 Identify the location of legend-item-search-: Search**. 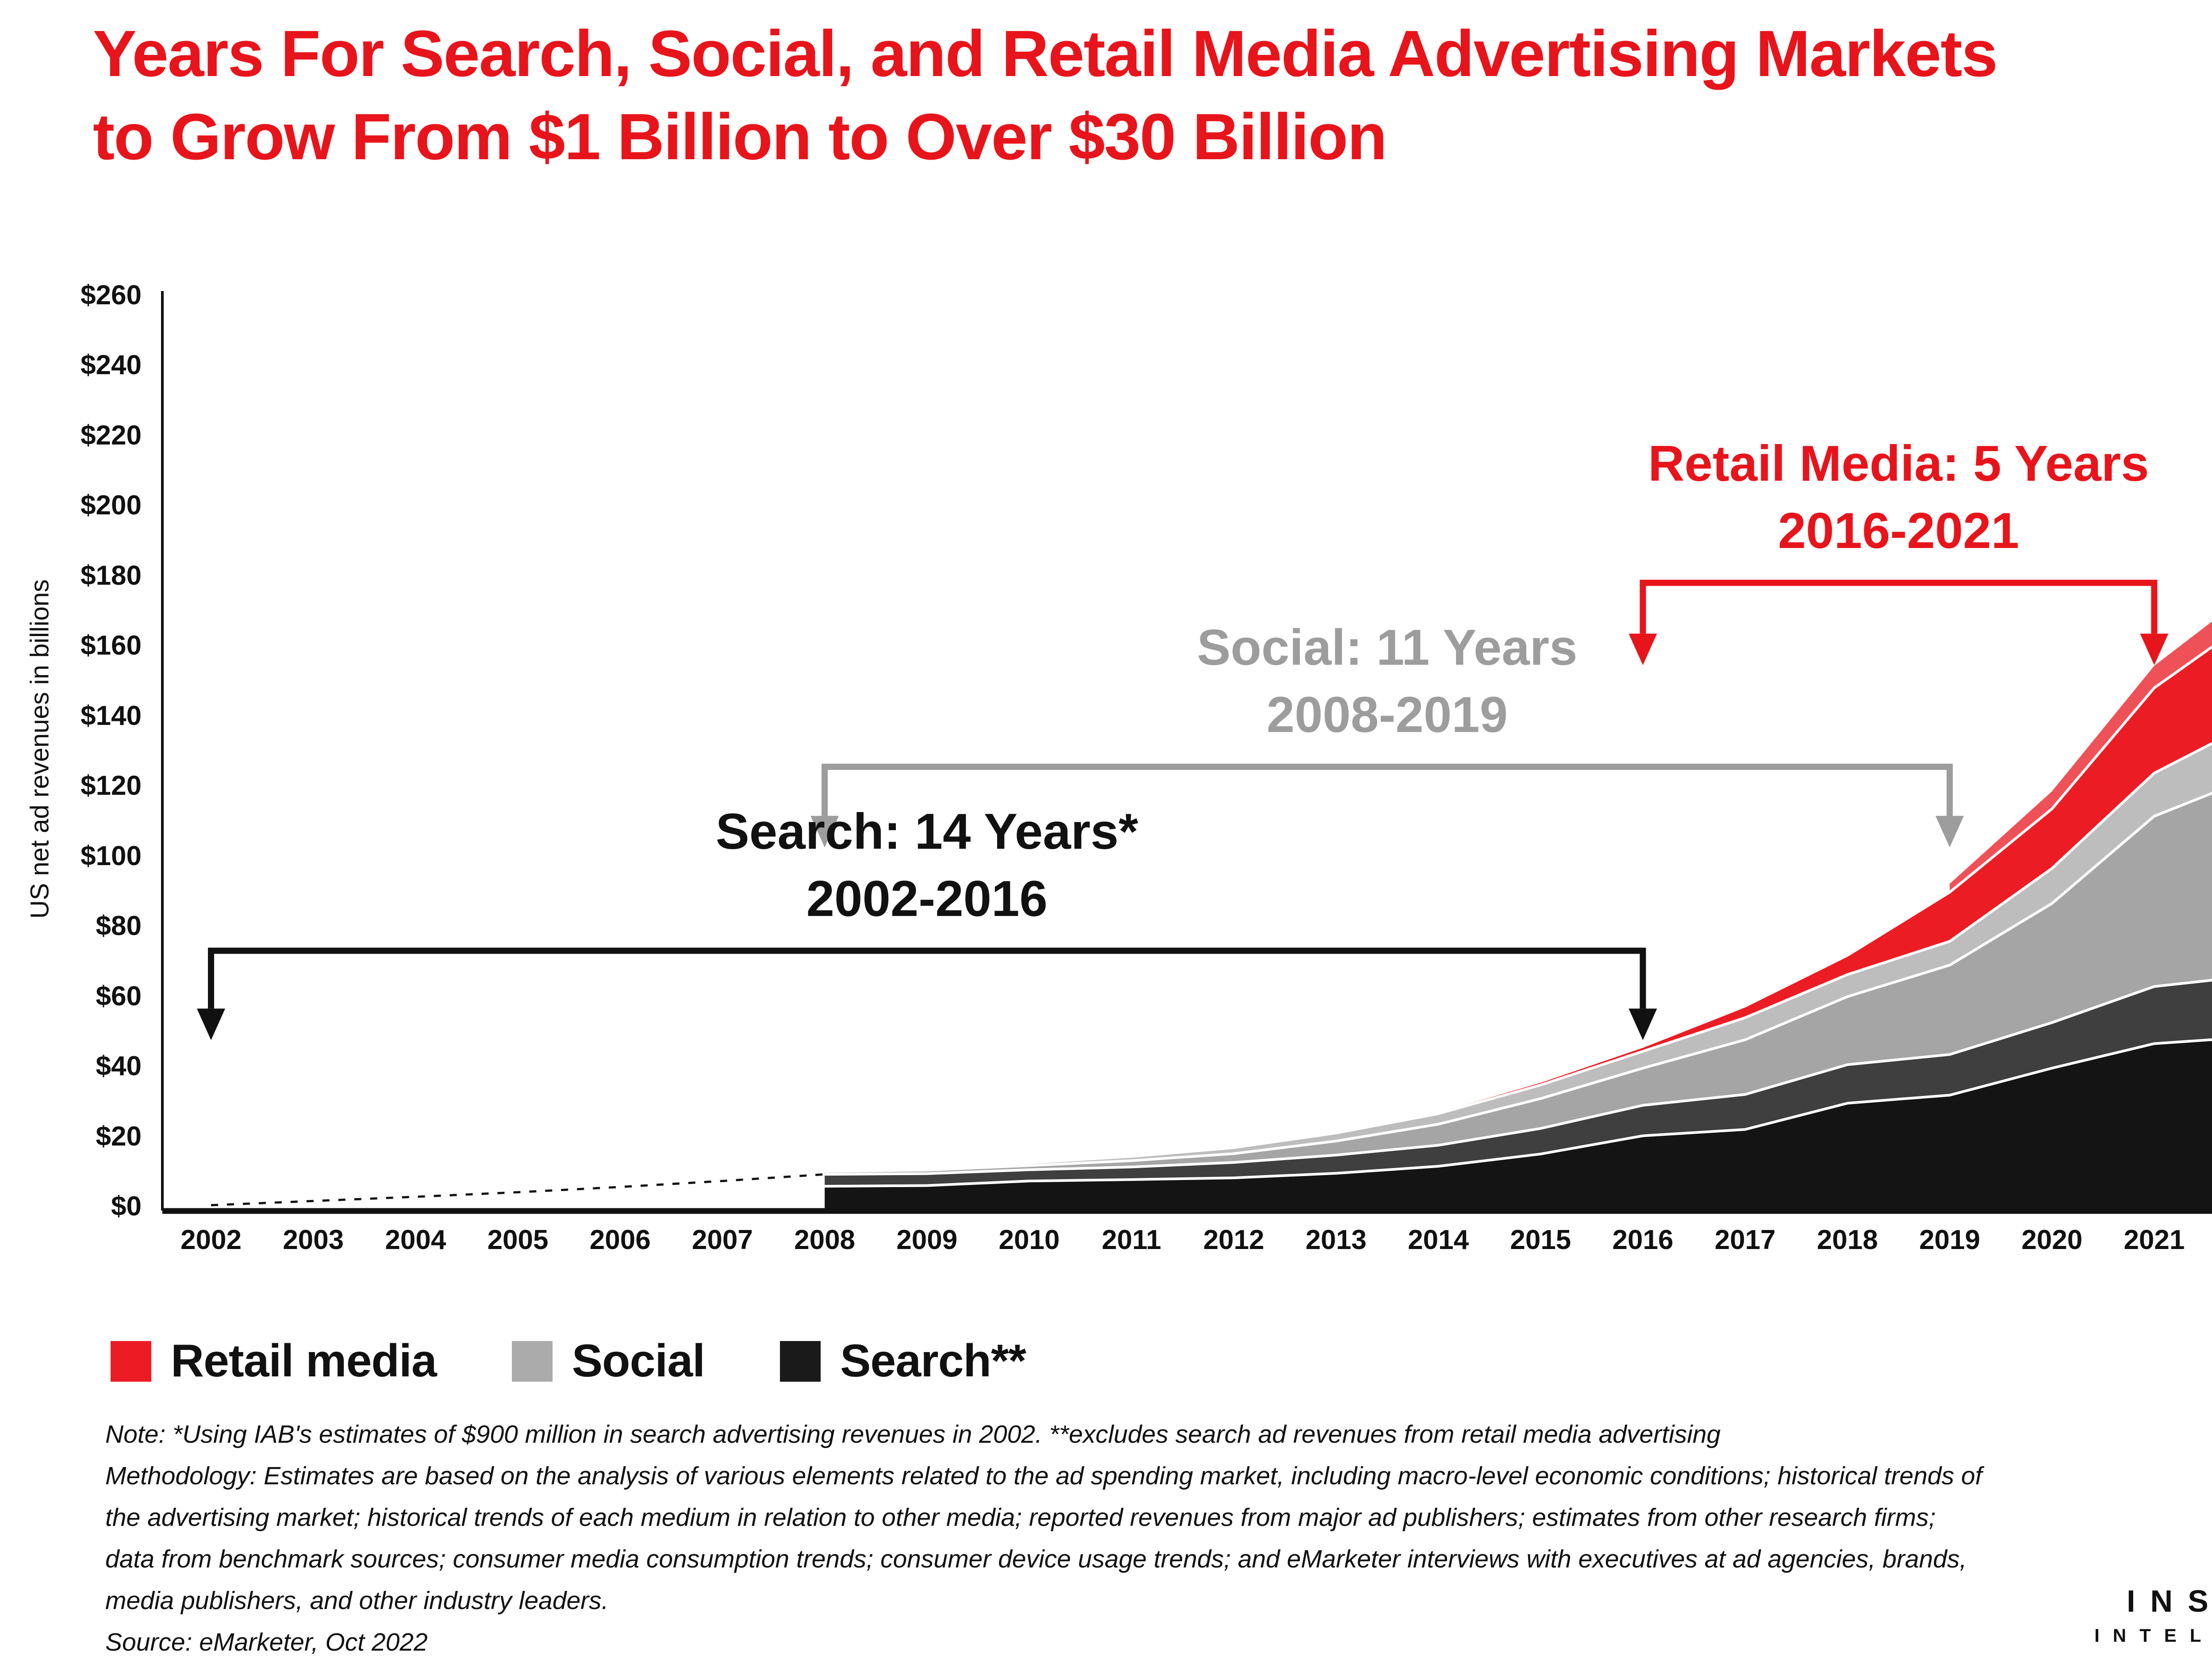
(903, 1361).